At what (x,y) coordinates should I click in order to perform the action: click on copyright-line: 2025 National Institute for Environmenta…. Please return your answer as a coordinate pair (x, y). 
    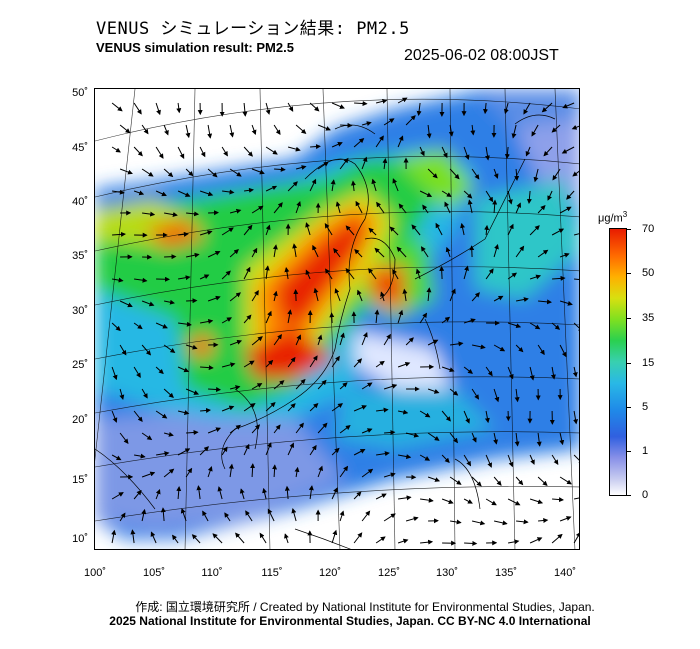
    Looking at the image, I should click on (350, 621).